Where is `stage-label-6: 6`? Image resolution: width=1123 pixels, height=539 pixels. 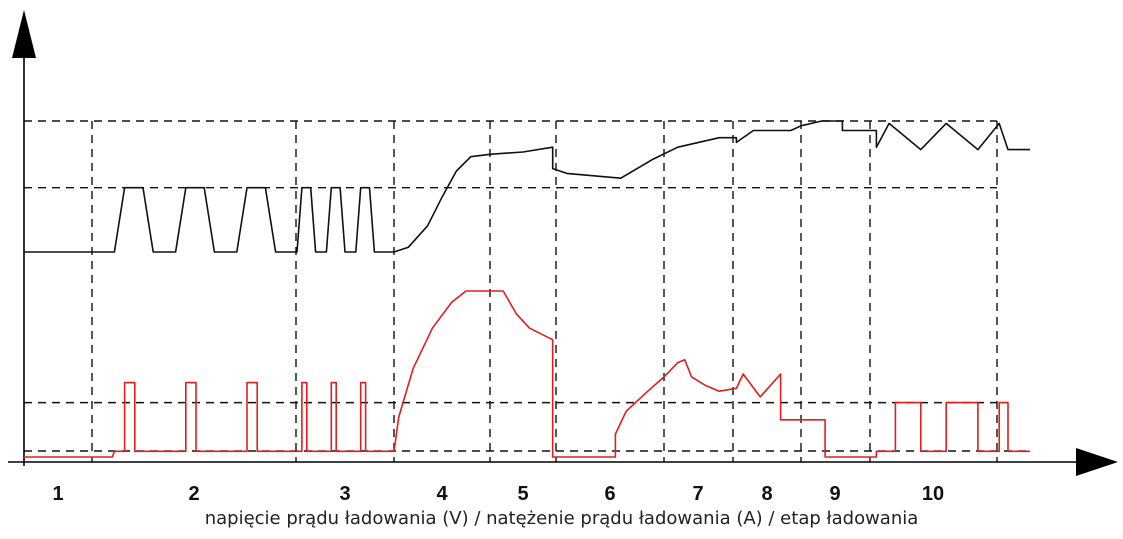
stage-label-6: 6 is located at coordinates (609, 494).